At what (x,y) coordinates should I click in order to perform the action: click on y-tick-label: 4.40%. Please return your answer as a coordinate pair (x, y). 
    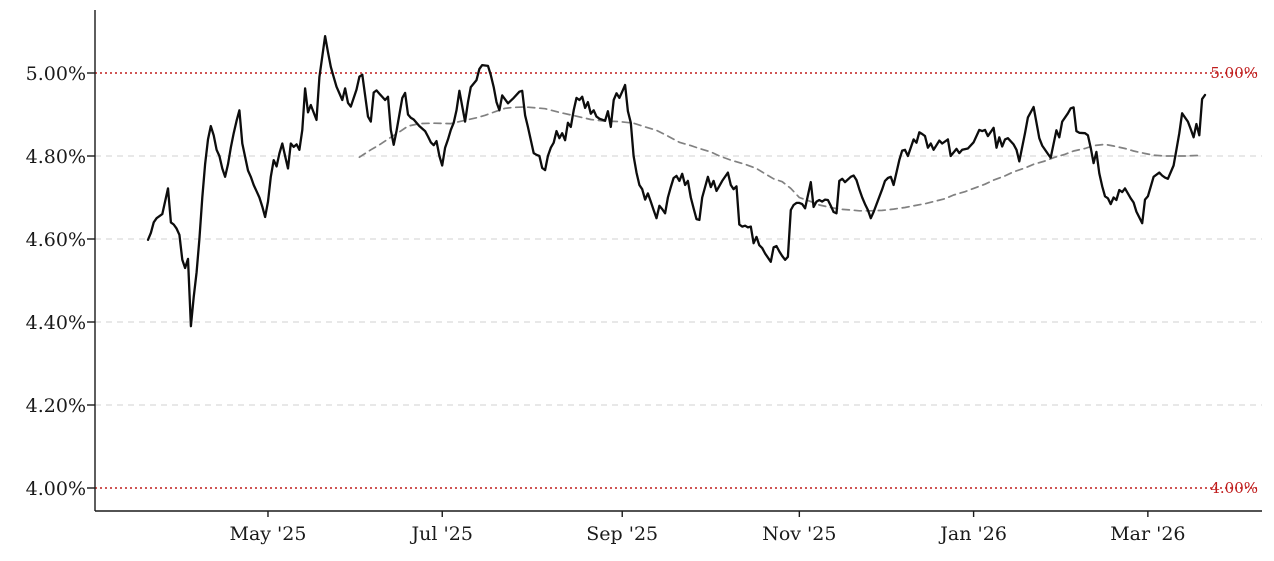
    Looking at the image, I should click on (56, 323).